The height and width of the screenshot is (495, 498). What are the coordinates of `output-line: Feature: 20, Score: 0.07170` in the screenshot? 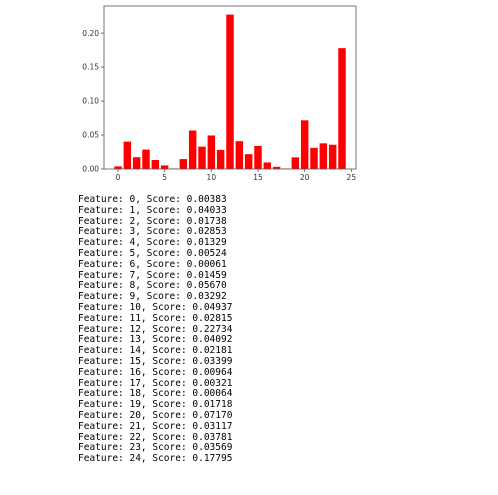 It's located at (155, 415).